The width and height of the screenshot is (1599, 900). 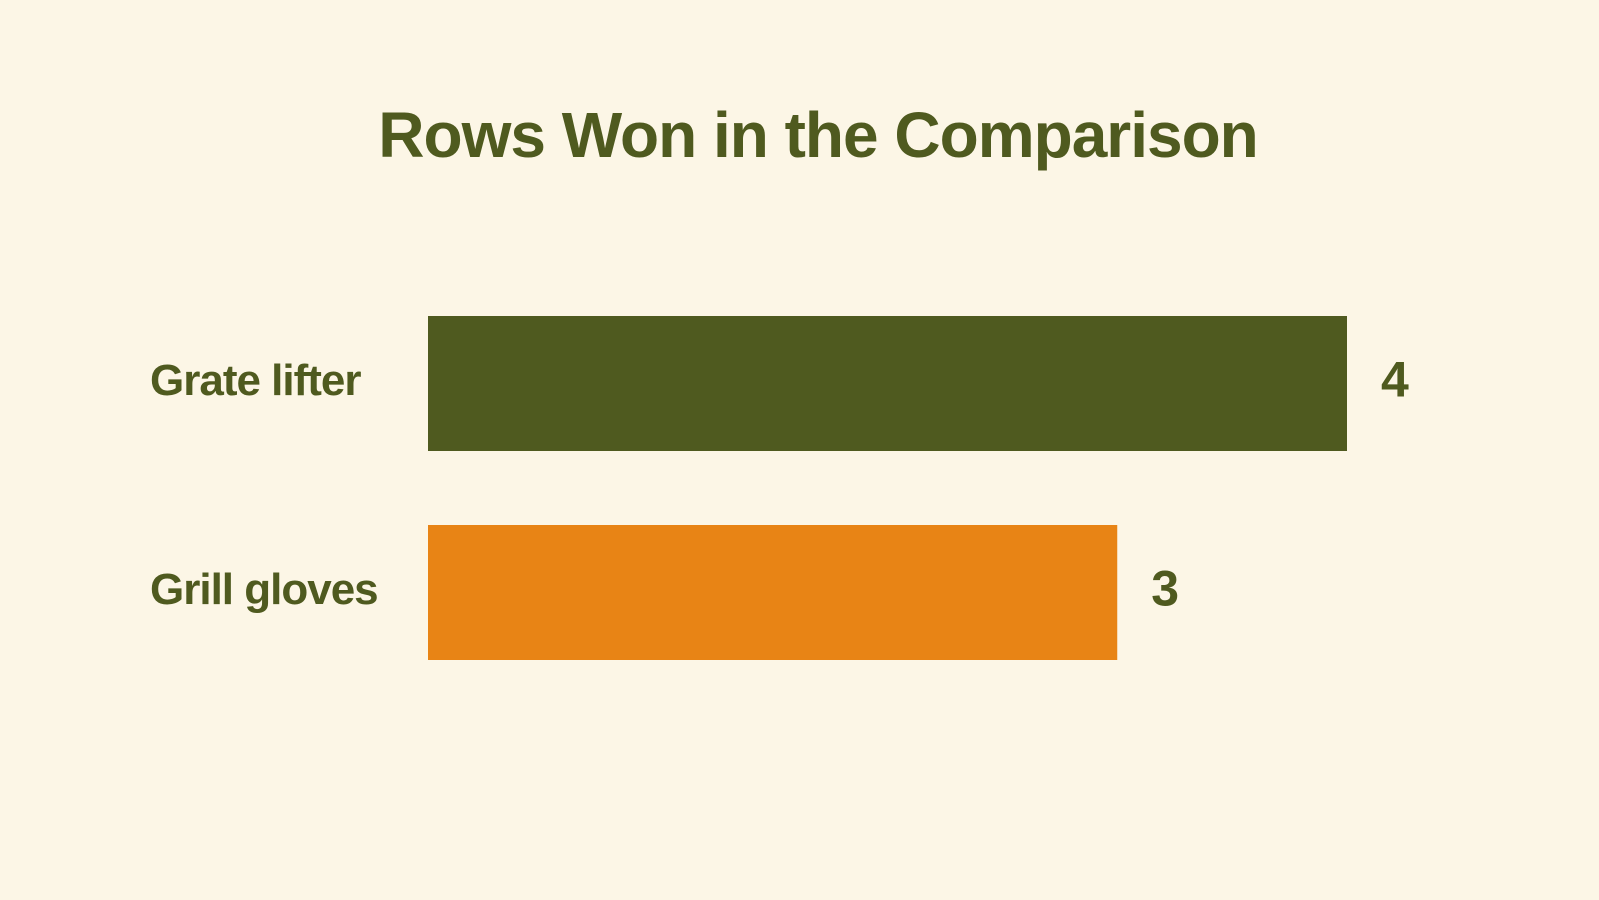 I want to click on category-label: Grill gloves, so click(x=264, y=589).